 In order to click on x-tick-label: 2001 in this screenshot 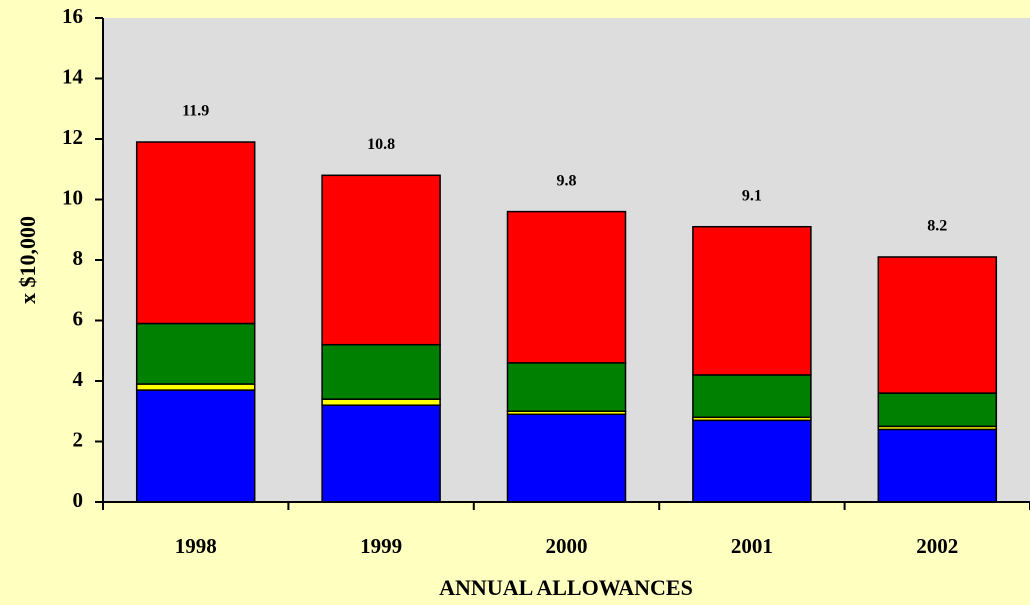, I will do `click(752, 546)`.